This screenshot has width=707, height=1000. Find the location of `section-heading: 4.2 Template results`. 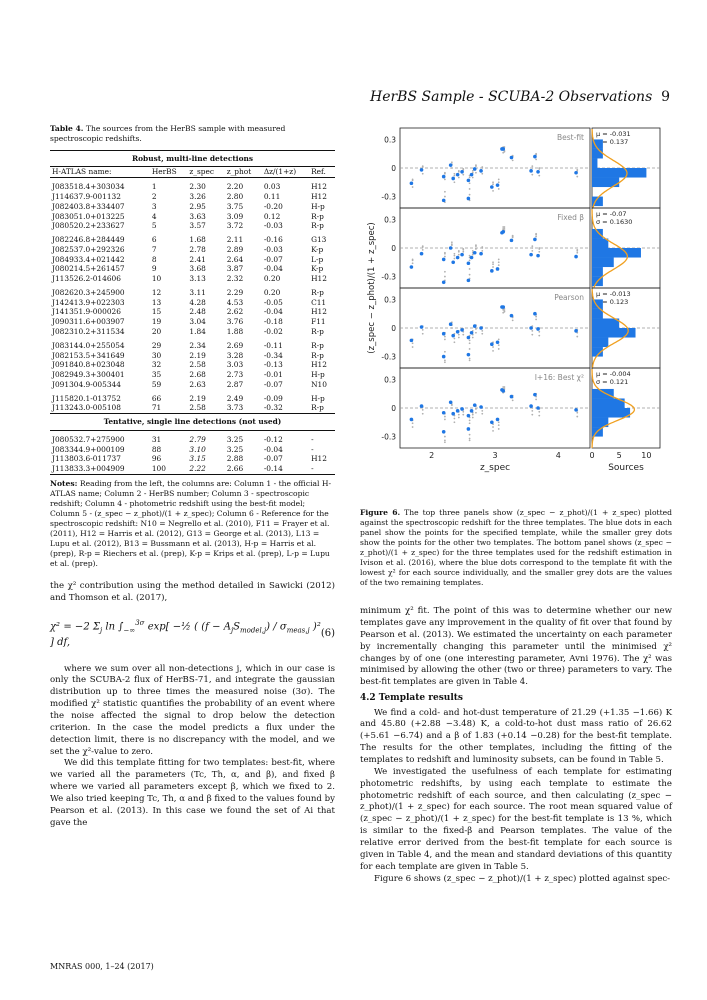

section-heading: 4.2 Template results is located at coordinates (411, 698).